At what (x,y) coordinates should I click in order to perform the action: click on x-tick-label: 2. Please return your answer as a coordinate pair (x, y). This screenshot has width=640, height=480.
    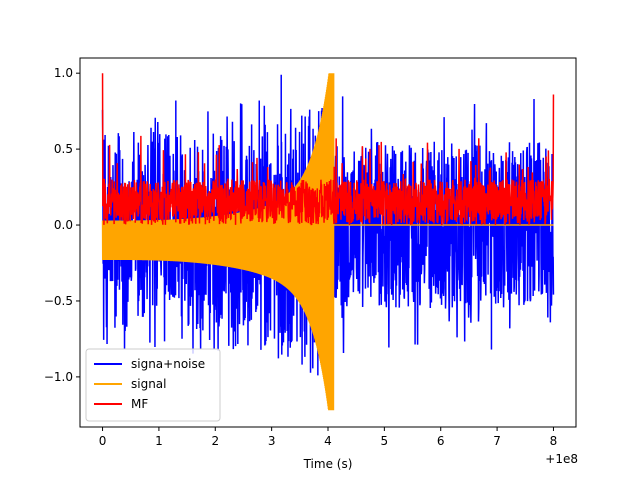
    Looking at the image, I should click on (215, 441).